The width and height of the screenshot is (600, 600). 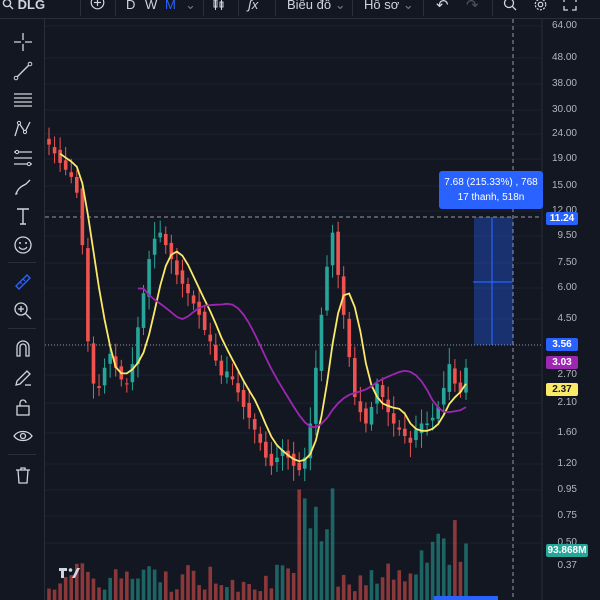 I want to click on price-tick-label: 0.75, so click(x=567, y=515).